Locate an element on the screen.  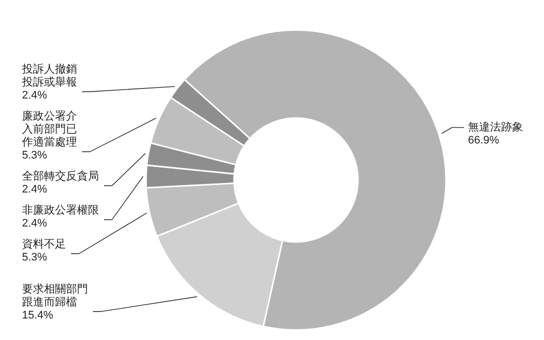
slice-label: 投訴人撤銷投訴或舉報 is located at coordinates (49, 75).